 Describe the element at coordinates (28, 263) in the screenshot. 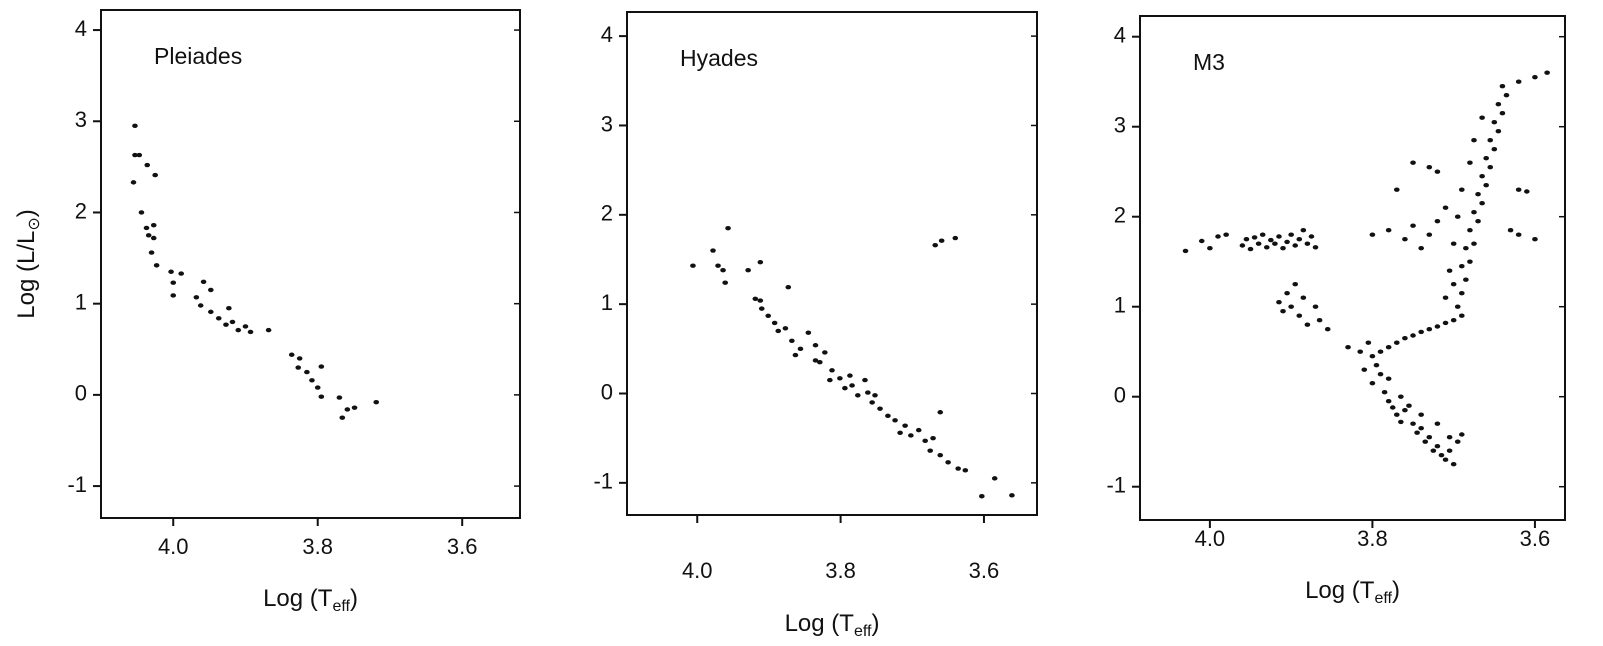

I see `y-axis-label: Log (L/L⊙)` at that location.